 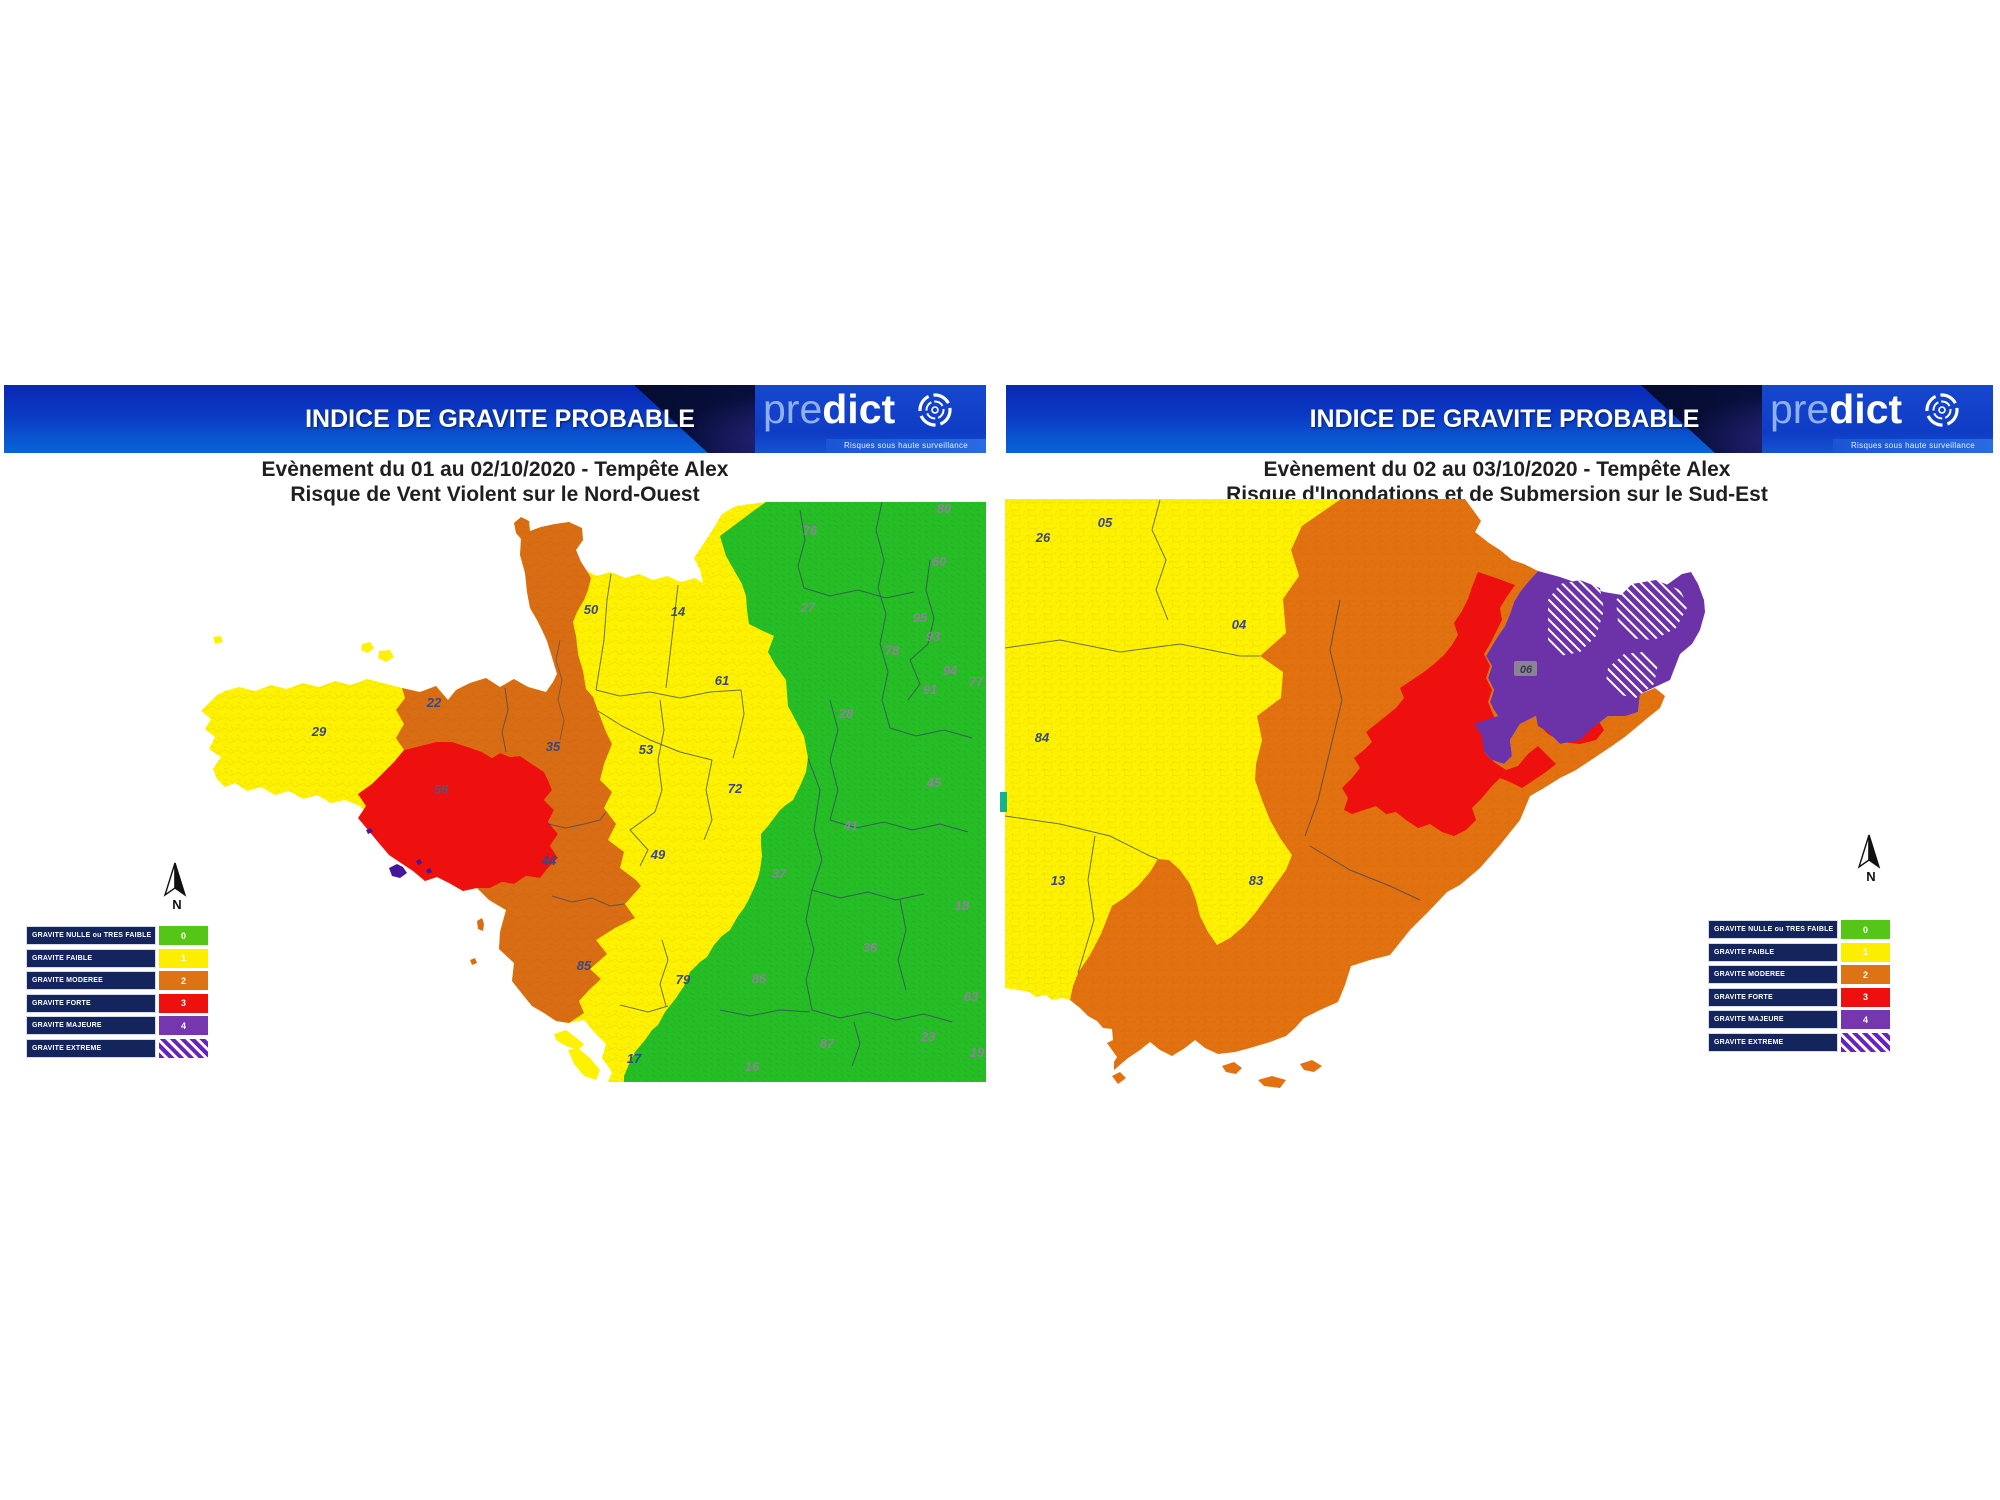 I want to click on svg-text: 13, so click(x=1058, y=880).